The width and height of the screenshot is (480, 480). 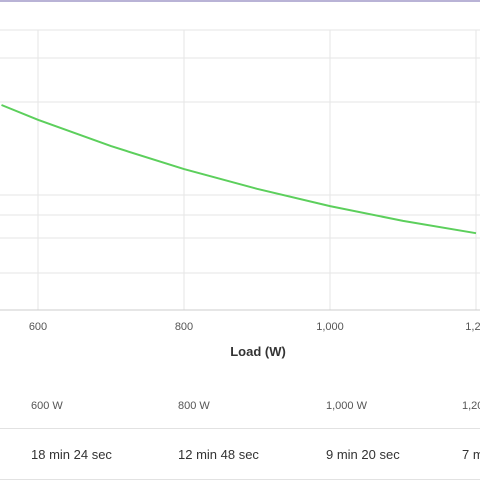 I want to click on load-cell: 1,000 W, so click(x=346, y=406).